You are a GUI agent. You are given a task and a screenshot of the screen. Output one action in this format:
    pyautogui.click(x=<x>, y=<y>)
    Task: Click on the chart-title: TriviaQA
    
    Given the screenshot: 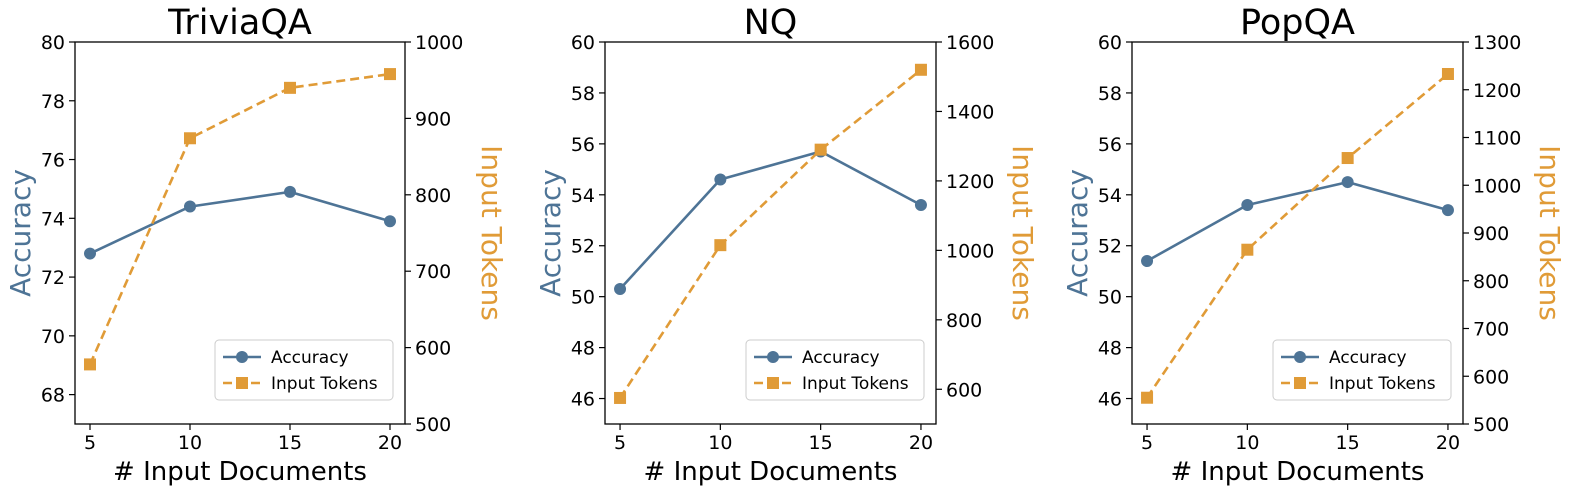 What is the action you would take?
    pyautogui.click(x=239, y=23)
    